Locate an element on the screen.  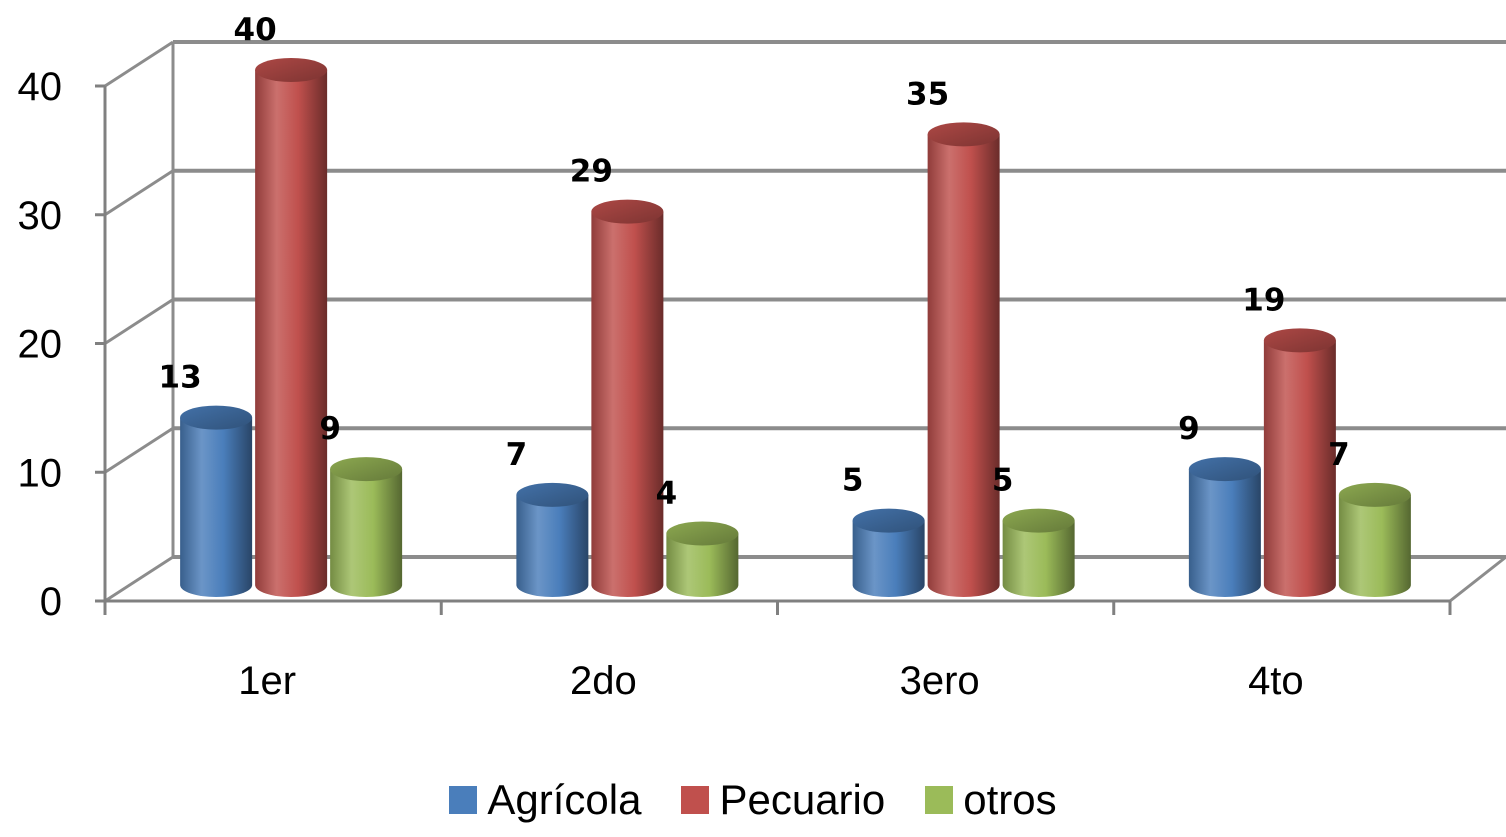
data-label: 13 is located at coordinates (180, 378).